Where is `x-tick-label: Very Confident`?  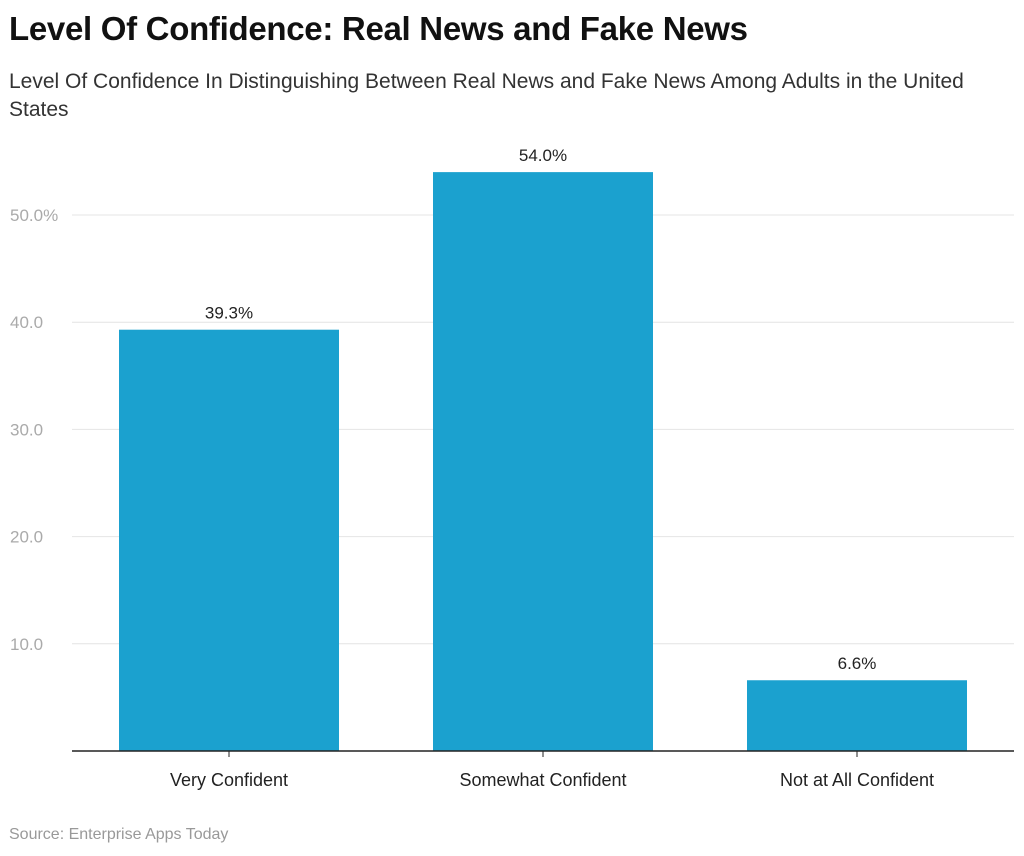 x-tick-label: Very Confident is located at coordinates (229, 780).